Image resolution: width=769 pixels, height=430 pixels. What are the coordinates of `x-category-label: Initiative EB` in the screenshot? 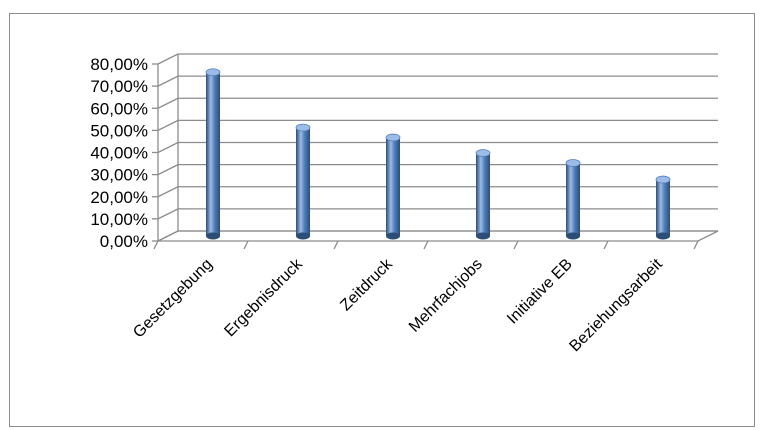 It's located at (540, 292).